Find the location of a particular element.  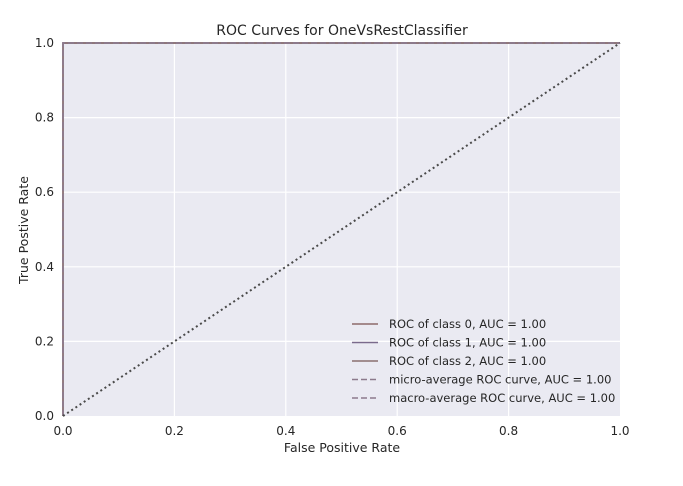

x-tick-label: 1.0 is located at coordinates (619, 431).